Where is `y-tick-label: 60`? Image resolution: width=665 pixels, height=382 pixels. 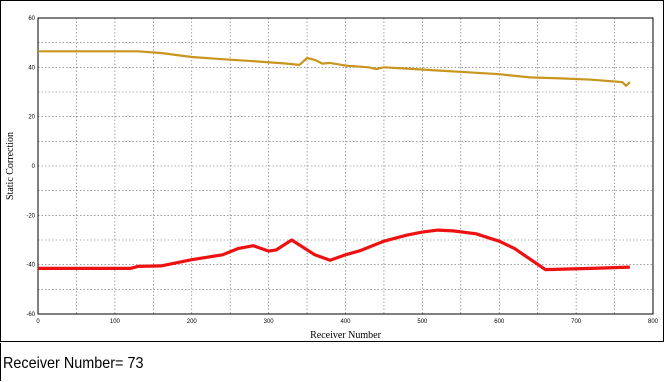
y-tick-label: 60 is located at coordinates (31, 19).